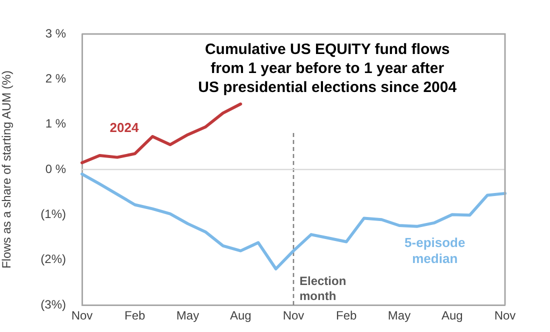 The image size is (550, 332). What do you see at coordinates (53, 304) in the screenshot?
I see `y-tick-label: (3%)` at bounding box center [53, 304].